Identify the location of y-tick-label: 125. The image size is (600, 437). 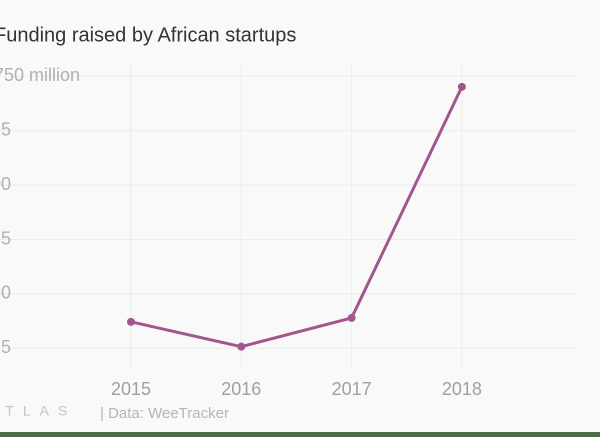
(5, 347).